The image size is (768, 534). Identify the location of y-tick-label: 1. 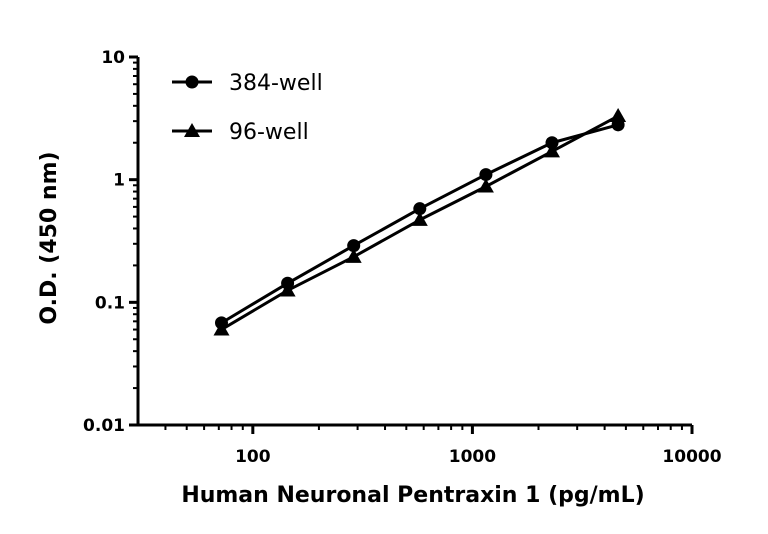
(119, 181).